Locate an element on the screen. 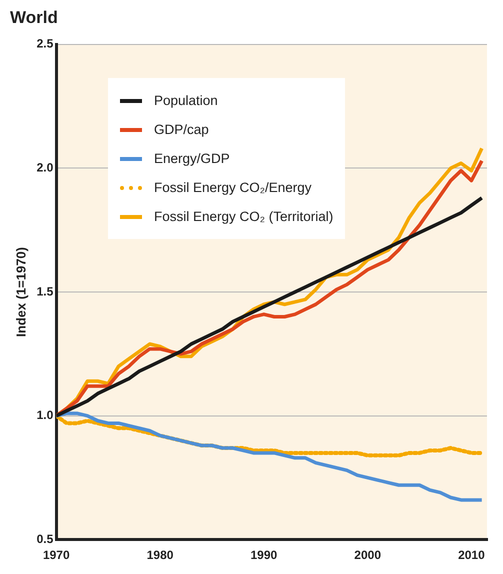  x-tick-label: 2010 is located at coordinates (472, 555).